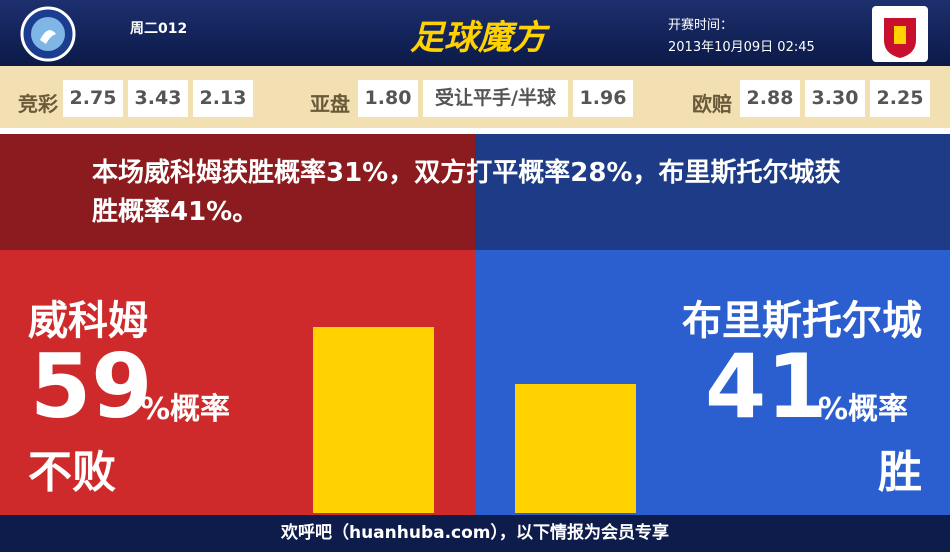 The width and height of the screenshot is (950, 552). Describe the element at coordinates (770, 98) in the screenshot. I see `odds-value: 2.88` at that location.